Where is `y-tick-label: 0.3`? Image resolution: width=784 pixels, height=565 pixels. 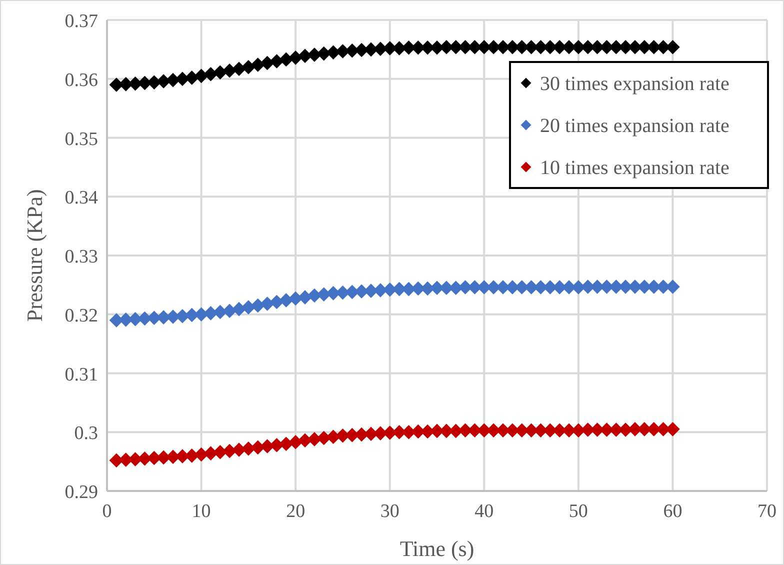 y-tick-label: 0.3 is located at coordinates (86, 433).